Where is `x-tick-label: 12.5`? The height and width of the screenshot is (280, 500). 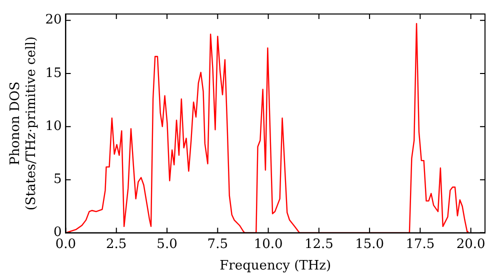
x-tick-label: 12.5 is located at coordinates (319, 244).